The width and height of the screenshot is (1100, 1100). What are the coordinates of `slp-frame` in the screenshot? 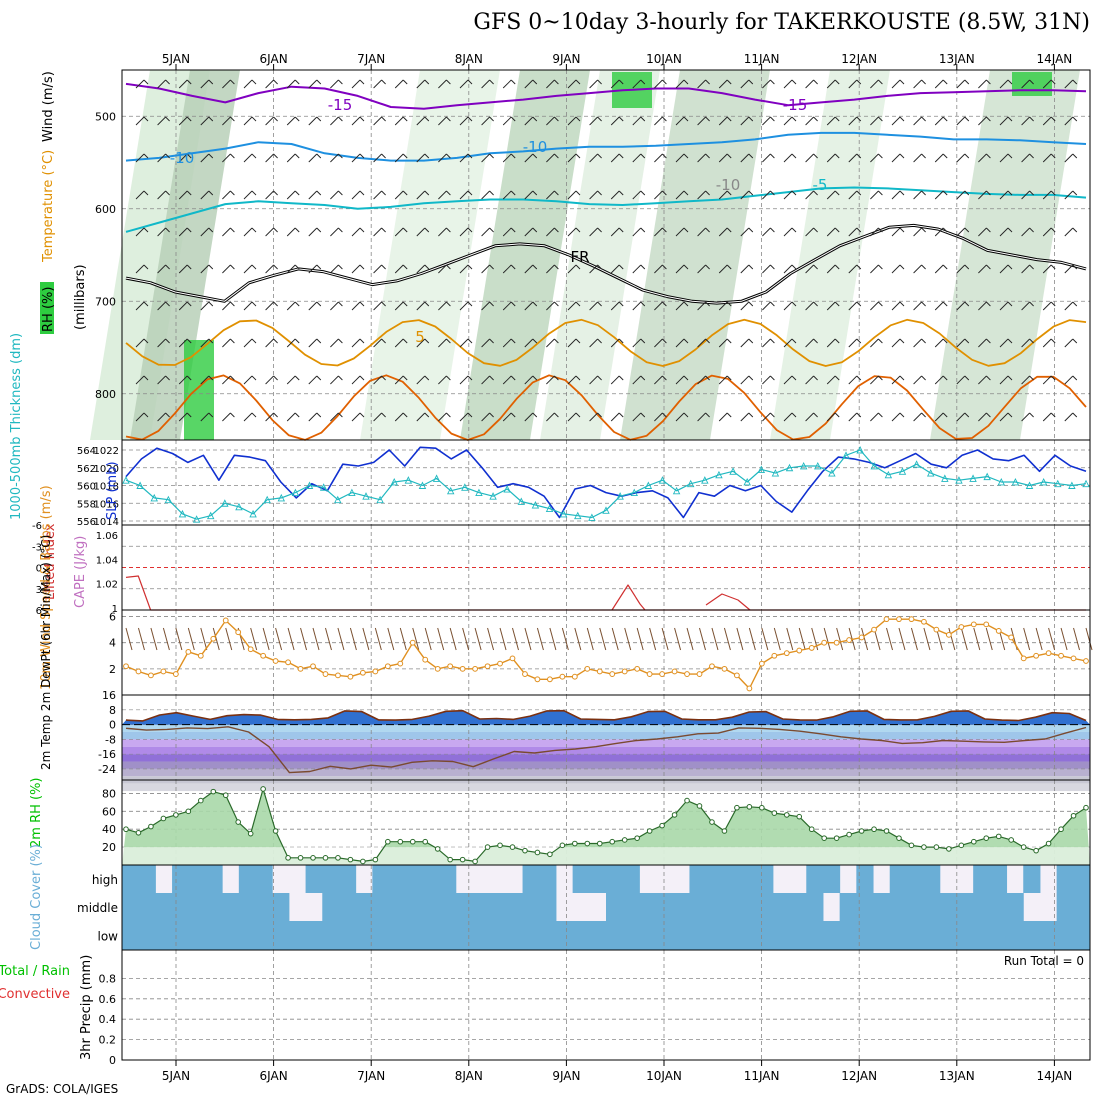 It's located at (606, 482).